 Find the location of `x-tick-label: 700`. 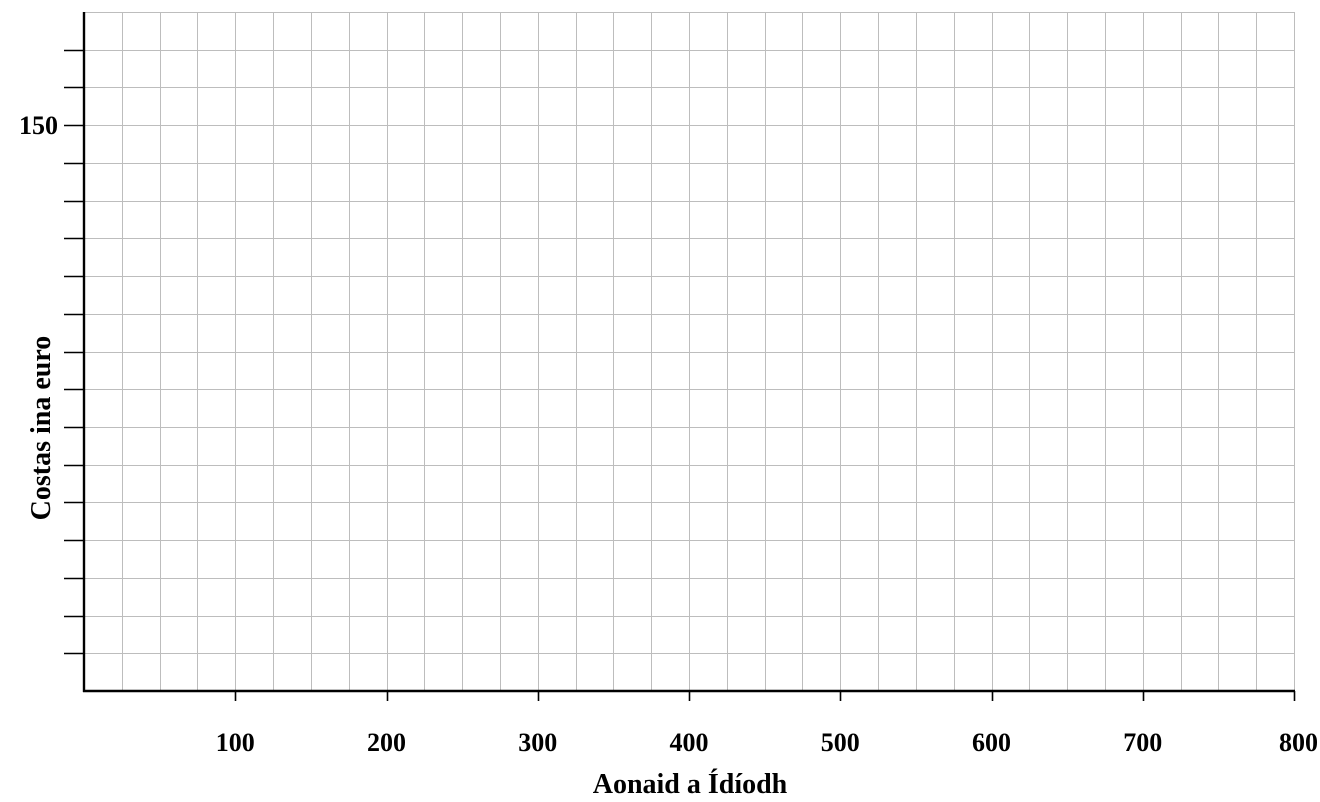

x-tick-label: 700 is located at coordinates (1142, 742).